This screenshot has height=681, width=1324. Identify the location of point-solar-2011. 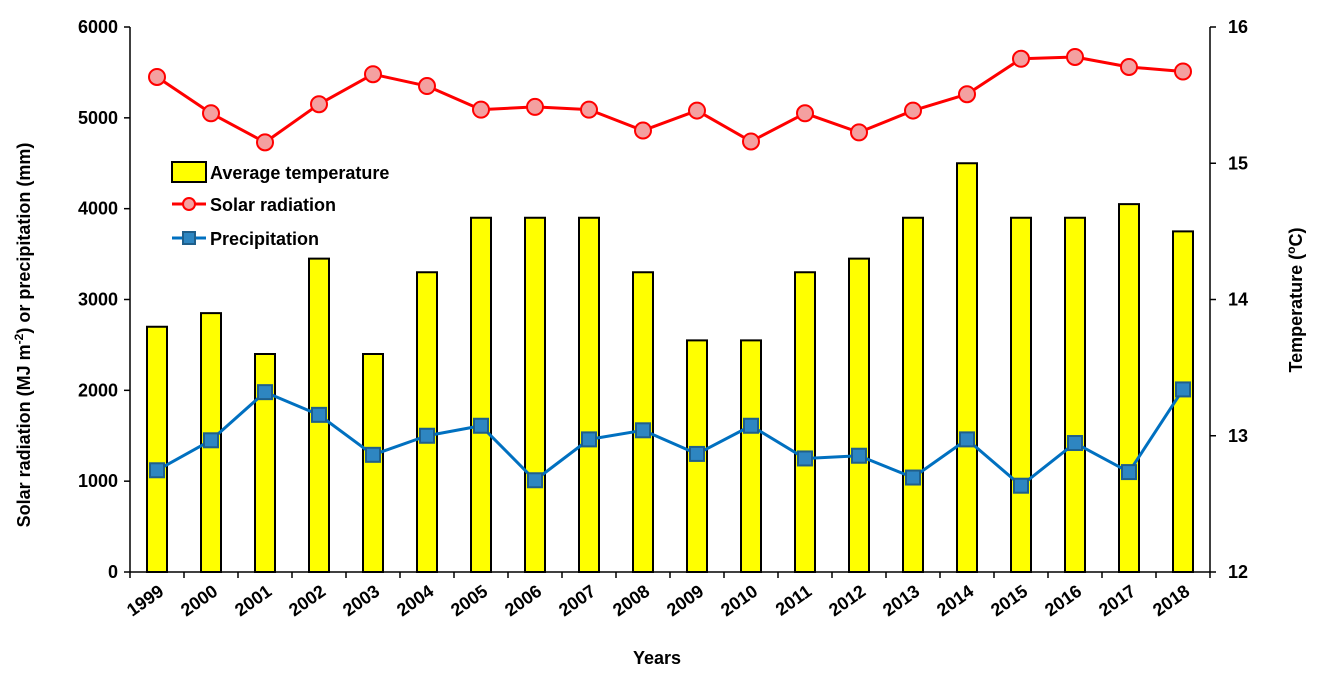
(805, 113).